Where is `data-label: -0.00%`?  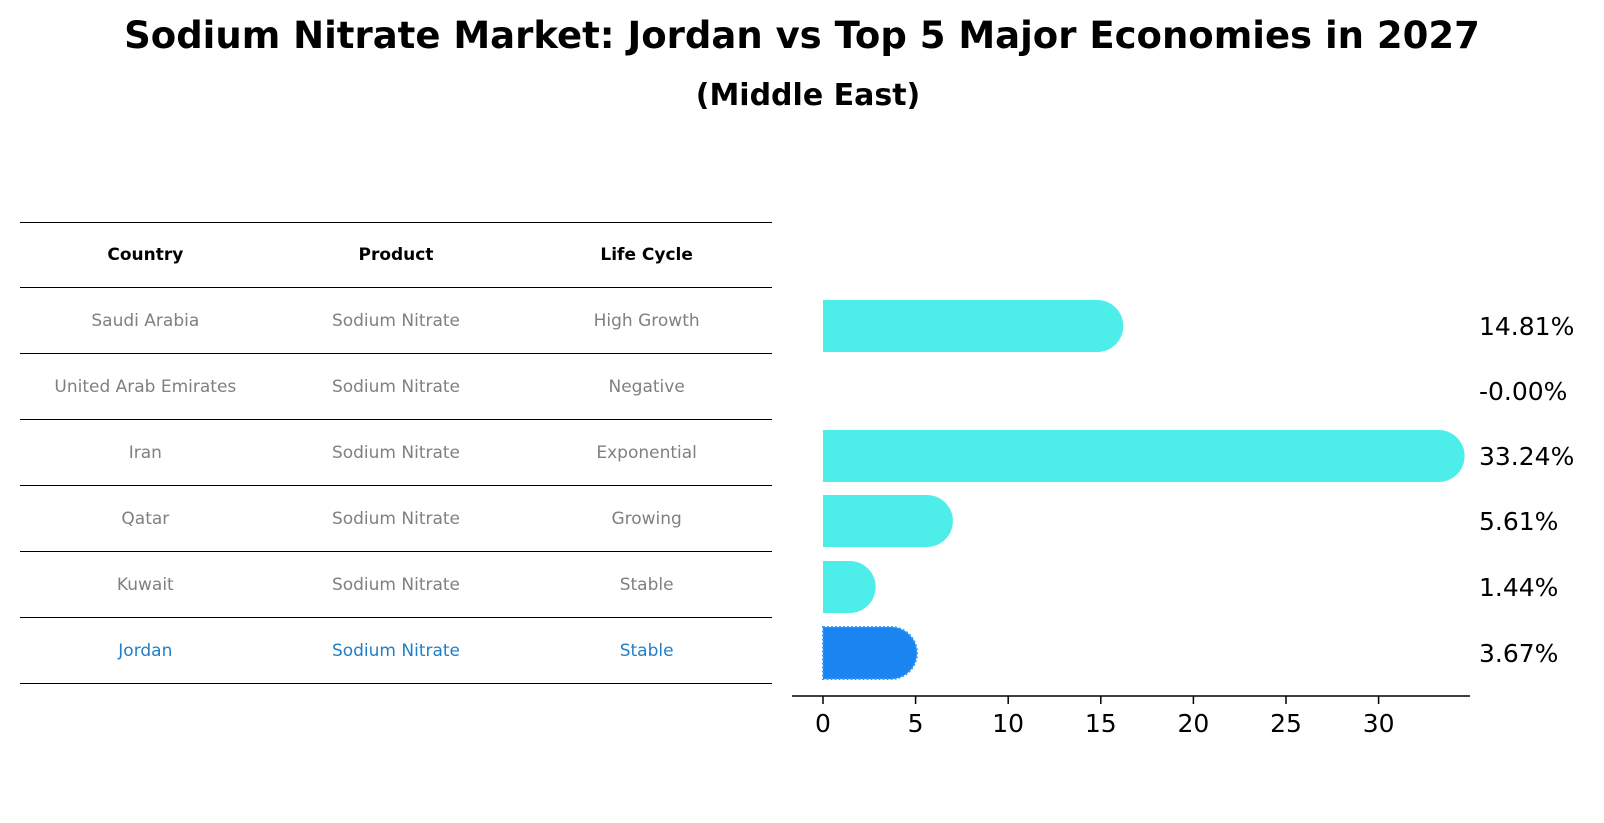 data-label: -0.00% is located at coordinates (1523, 391).